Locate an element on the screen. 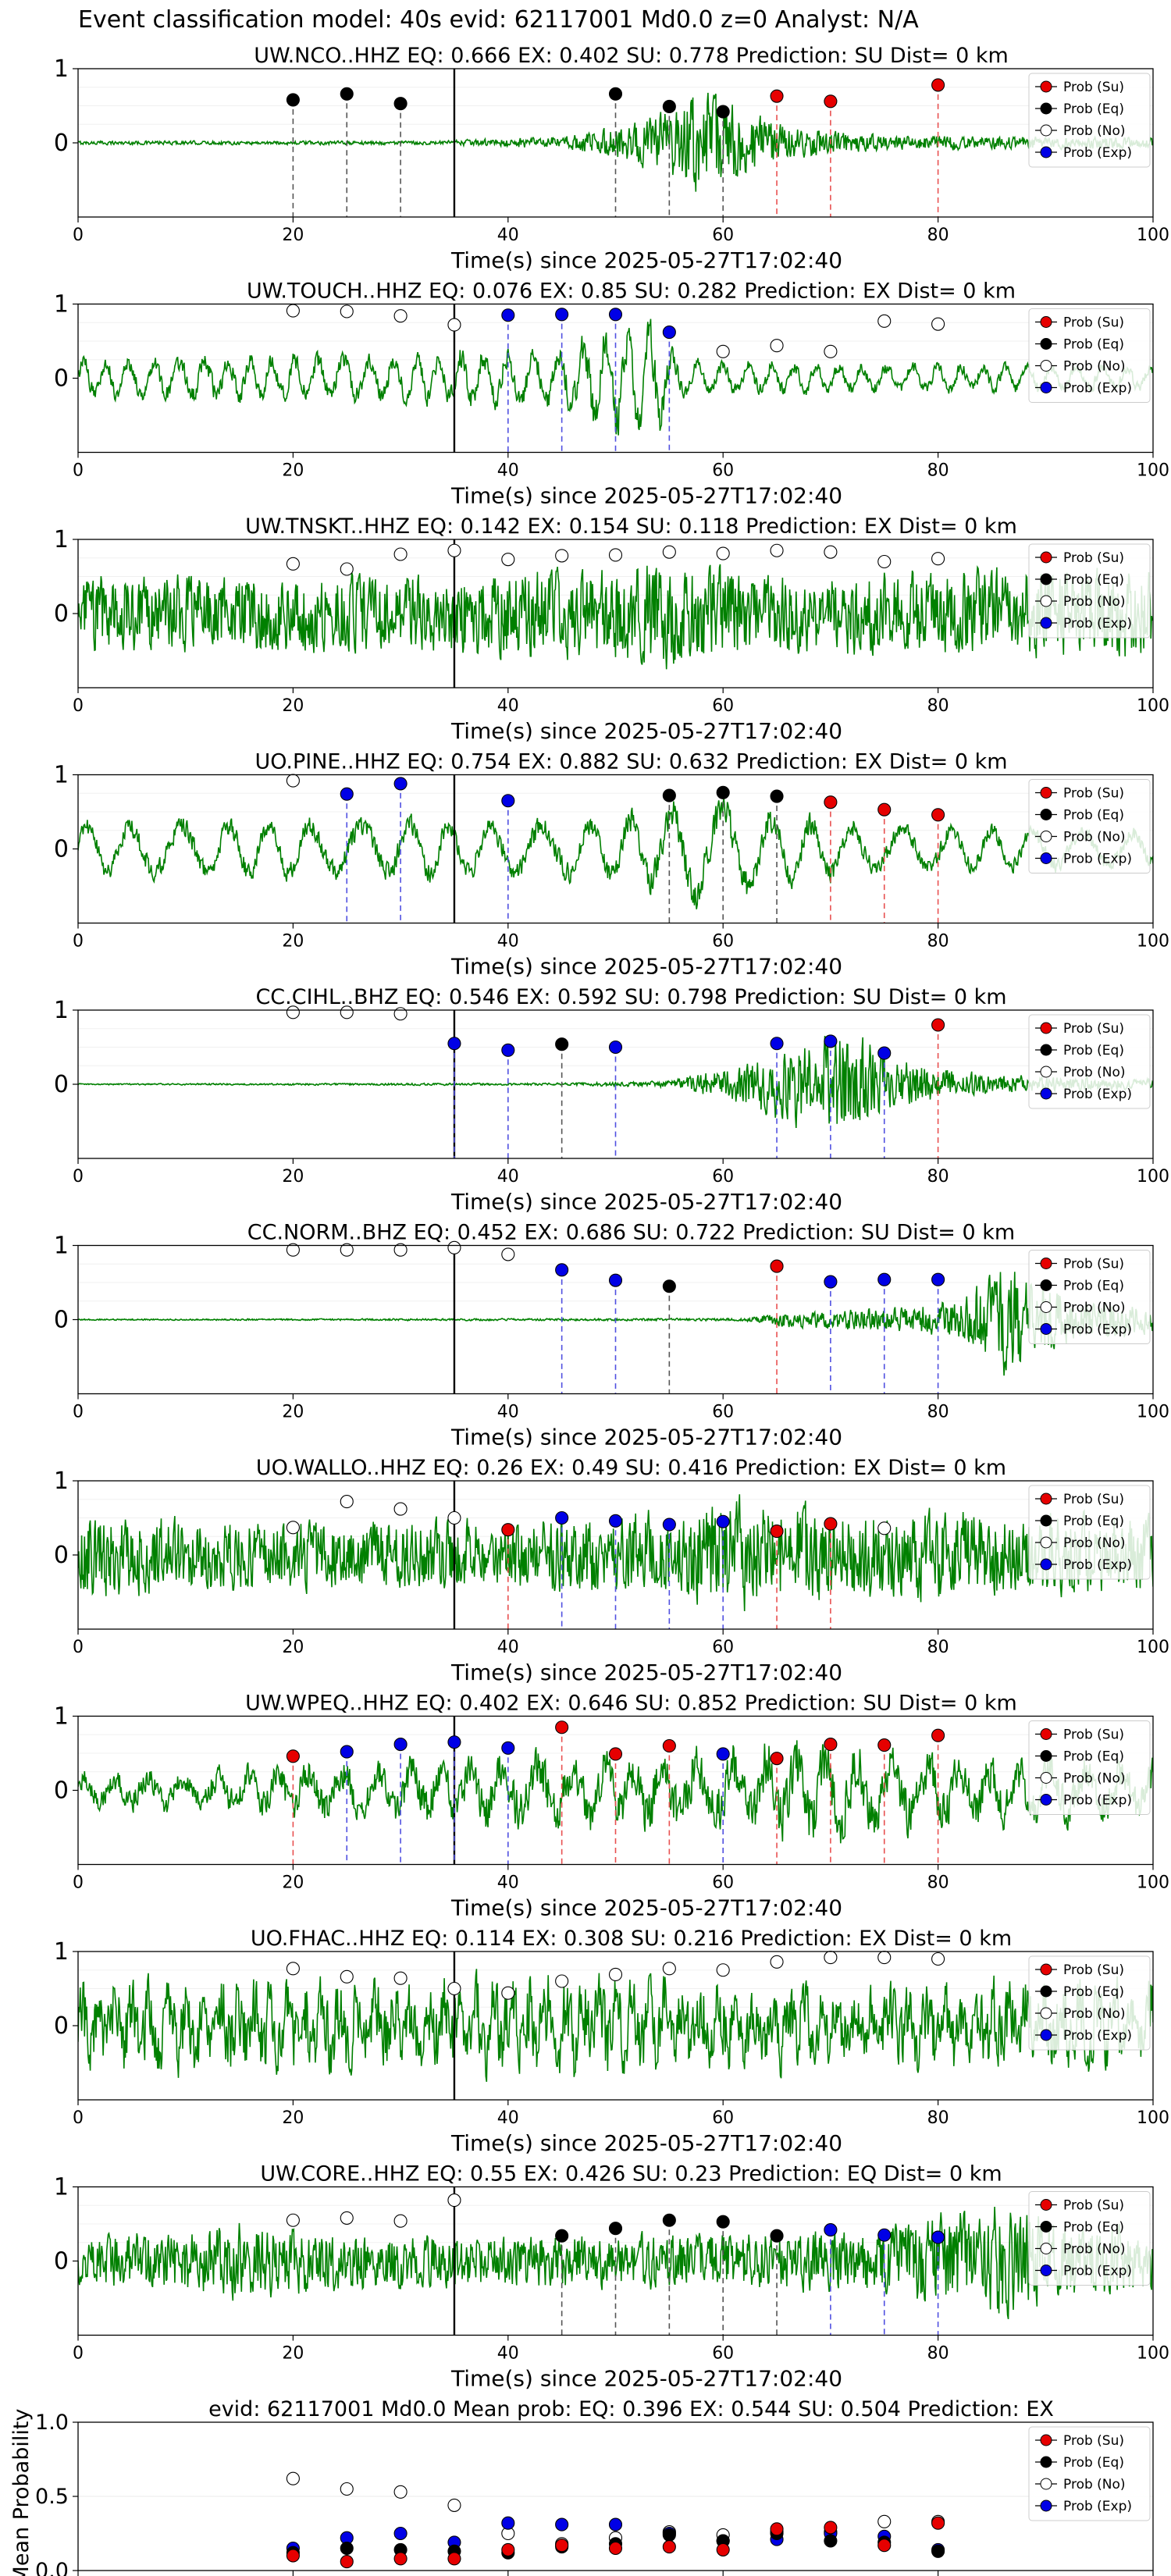  y-tick-label: 0.5 is located at coordinates (52, 2497).